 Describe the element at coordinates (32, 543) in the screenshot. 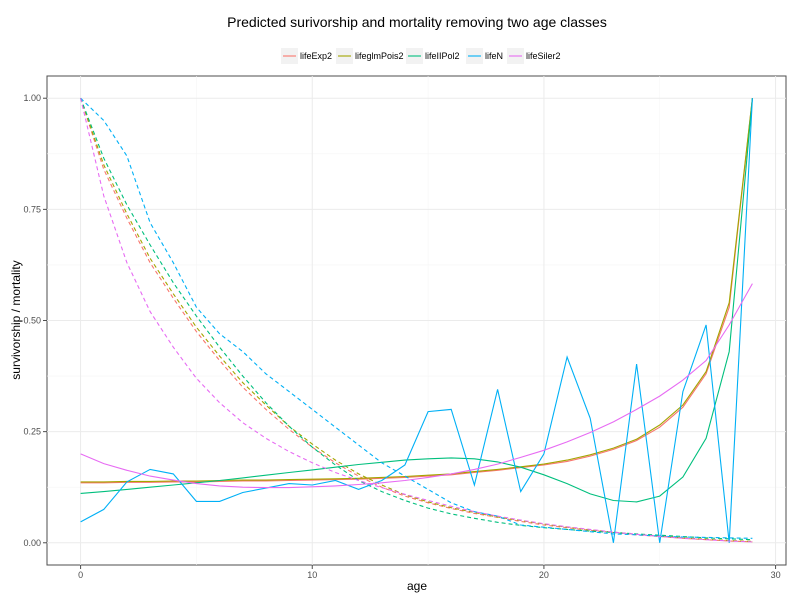

I see `y-tick-label: 0.00` at that location.